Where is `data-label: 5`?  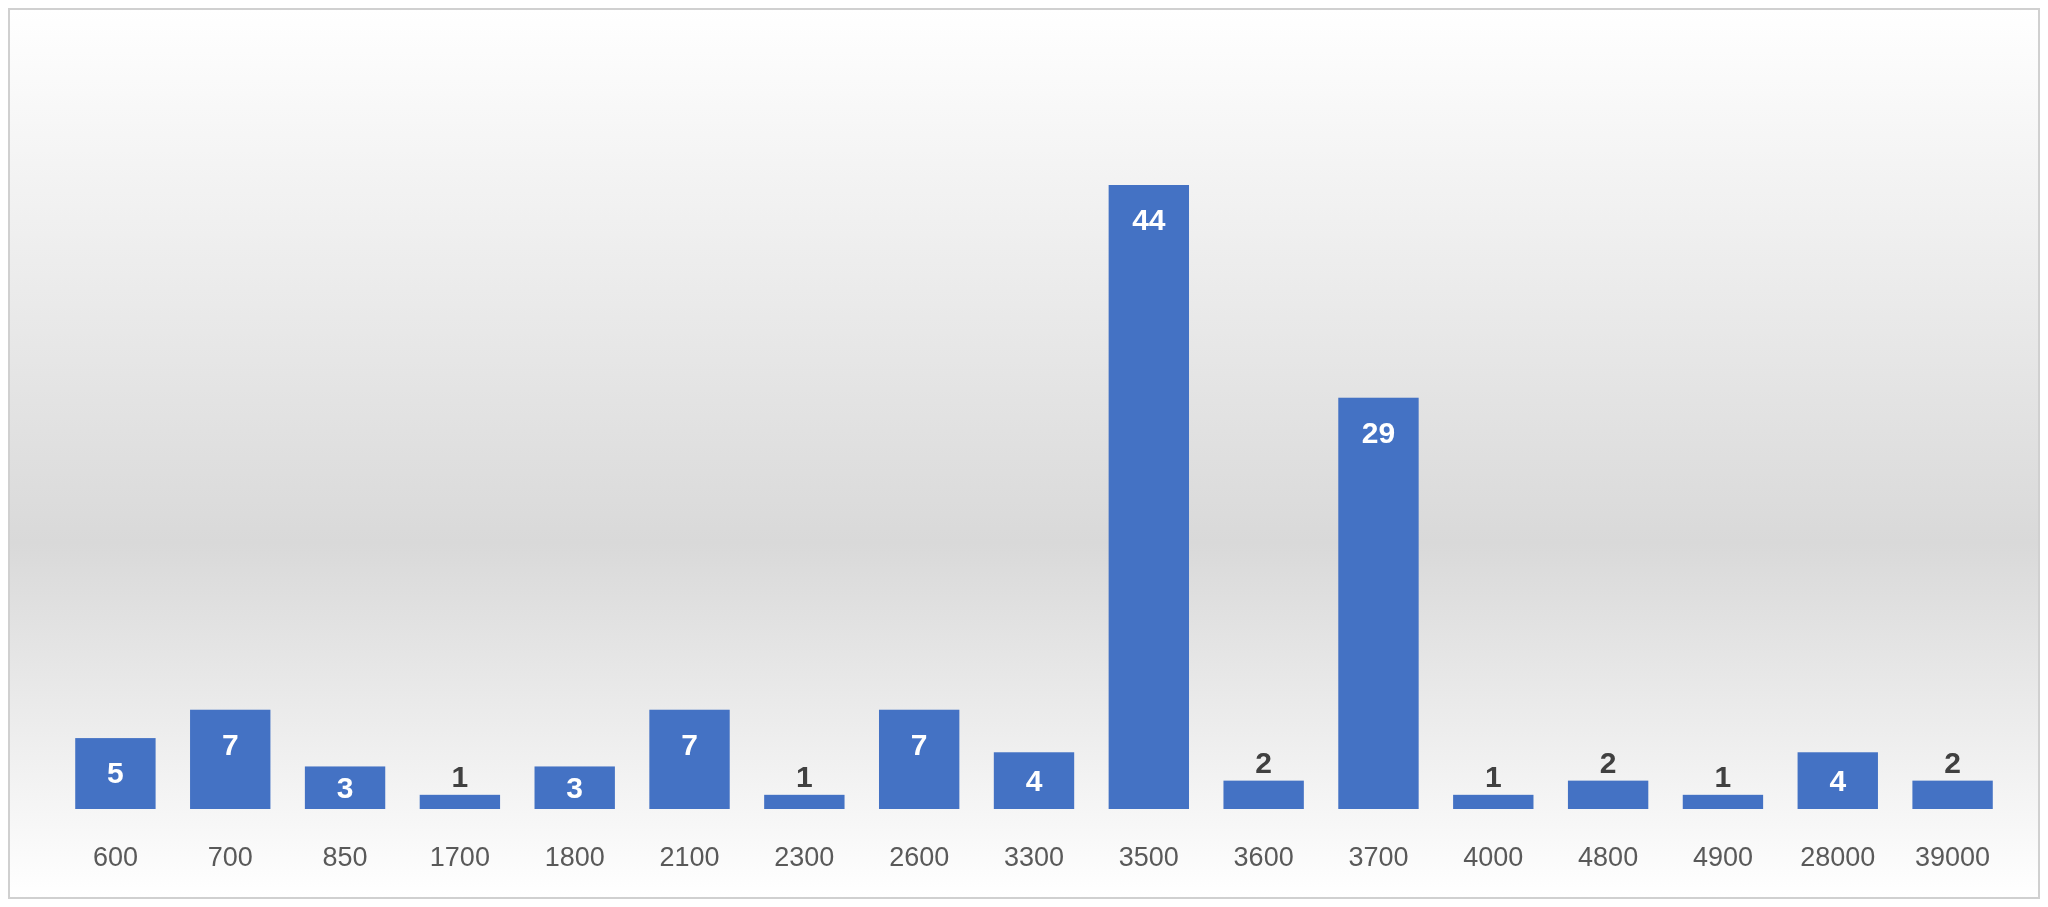
data-label: 5 is located at coordinates (115, 773).